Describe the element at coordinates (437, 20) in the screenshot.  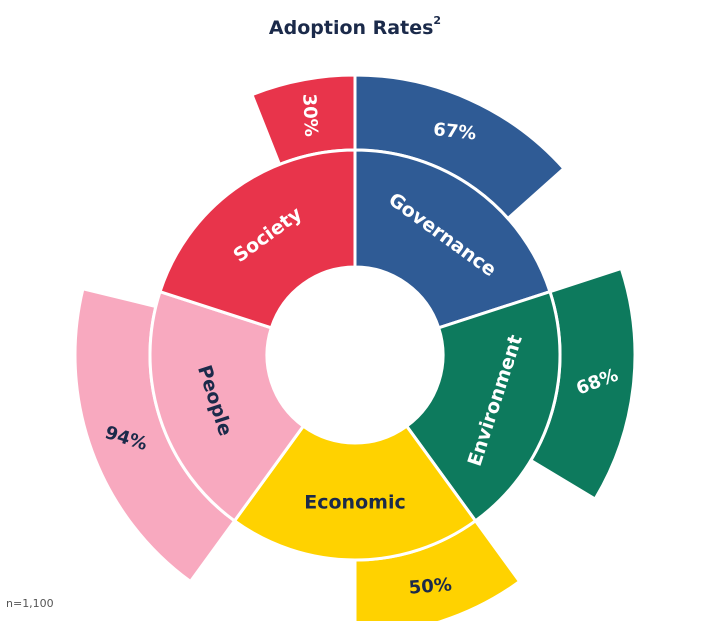
I see `title-superscript: 2` at that location.